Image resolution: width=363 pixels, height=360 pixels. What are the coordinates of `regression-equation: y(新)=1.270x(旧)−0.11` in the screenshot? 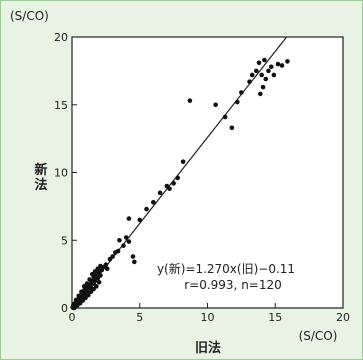 It's located at (226, 268).